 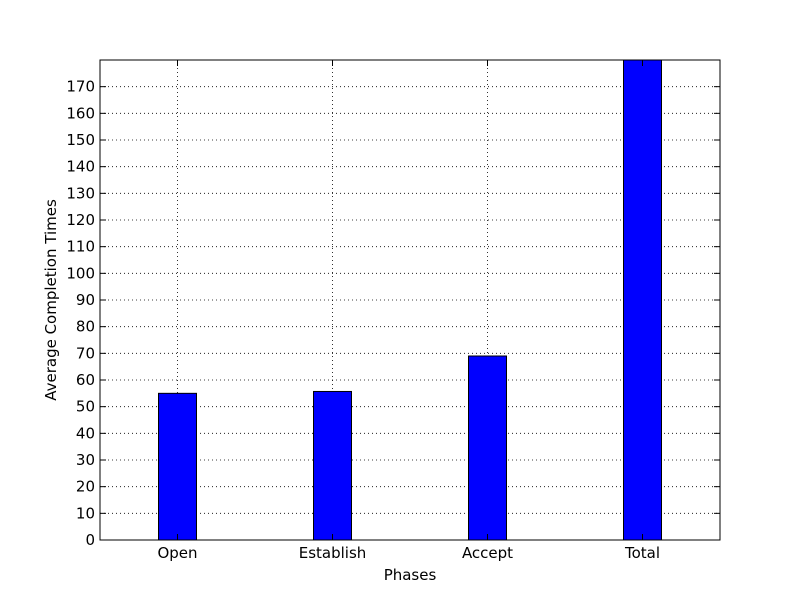 I want to click on y-tick-label: 50, so click(x=85, y=407).